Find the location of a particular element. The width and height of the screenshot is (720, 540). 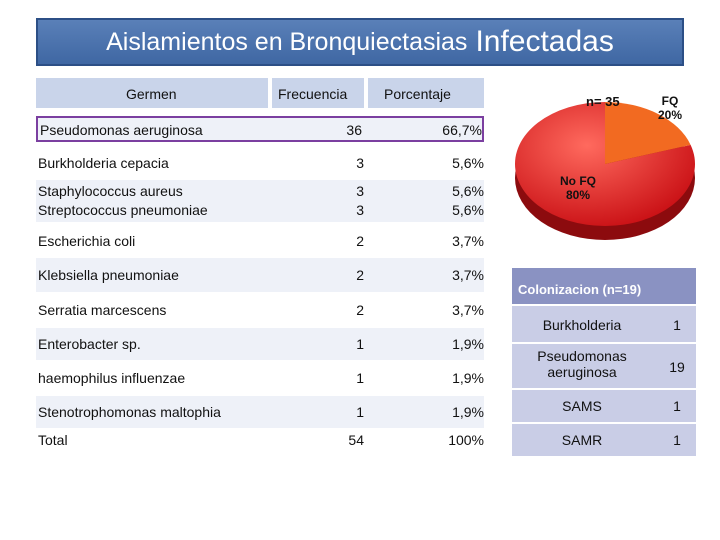

colonization-row: SAMR 1 is located at coordinates (604, 441).